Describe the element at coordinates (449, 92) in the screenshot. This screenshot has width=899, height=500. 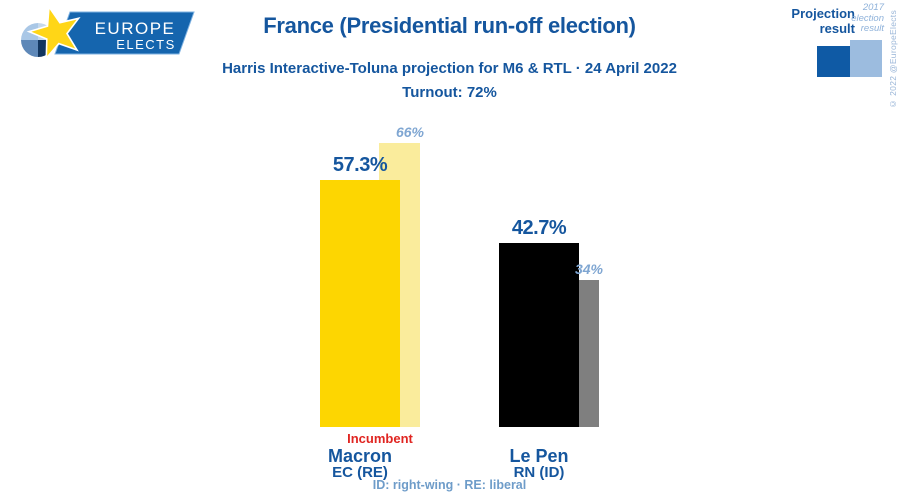
I see `turnout-label: Turnout: 72%` at that location.